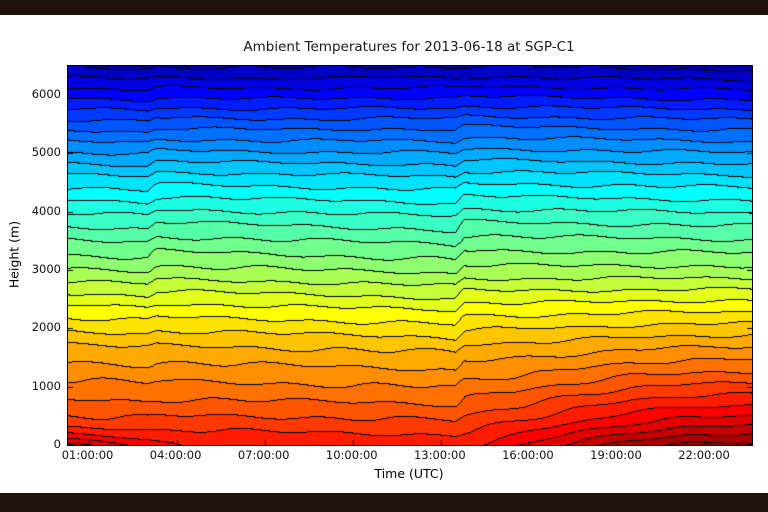 This screenshot has height=512, width=768. What do you see at coordinates (46, 152) in the screenshot?
I see `y-tick-label: 5000` at bounding box center [46, 152].